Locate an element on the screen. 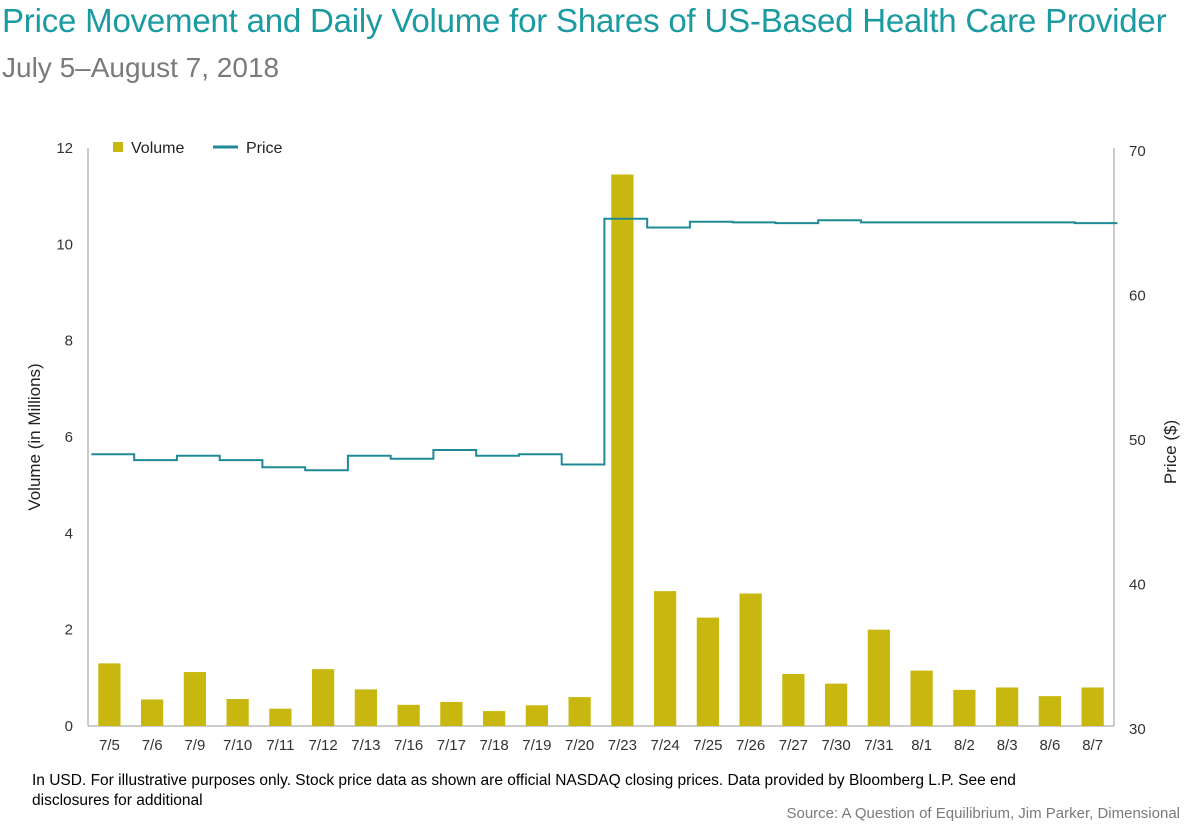 The height and width of the screenshot is (828, 1188). x-tick-label: 7/23 is located at coordinates (622, 745).